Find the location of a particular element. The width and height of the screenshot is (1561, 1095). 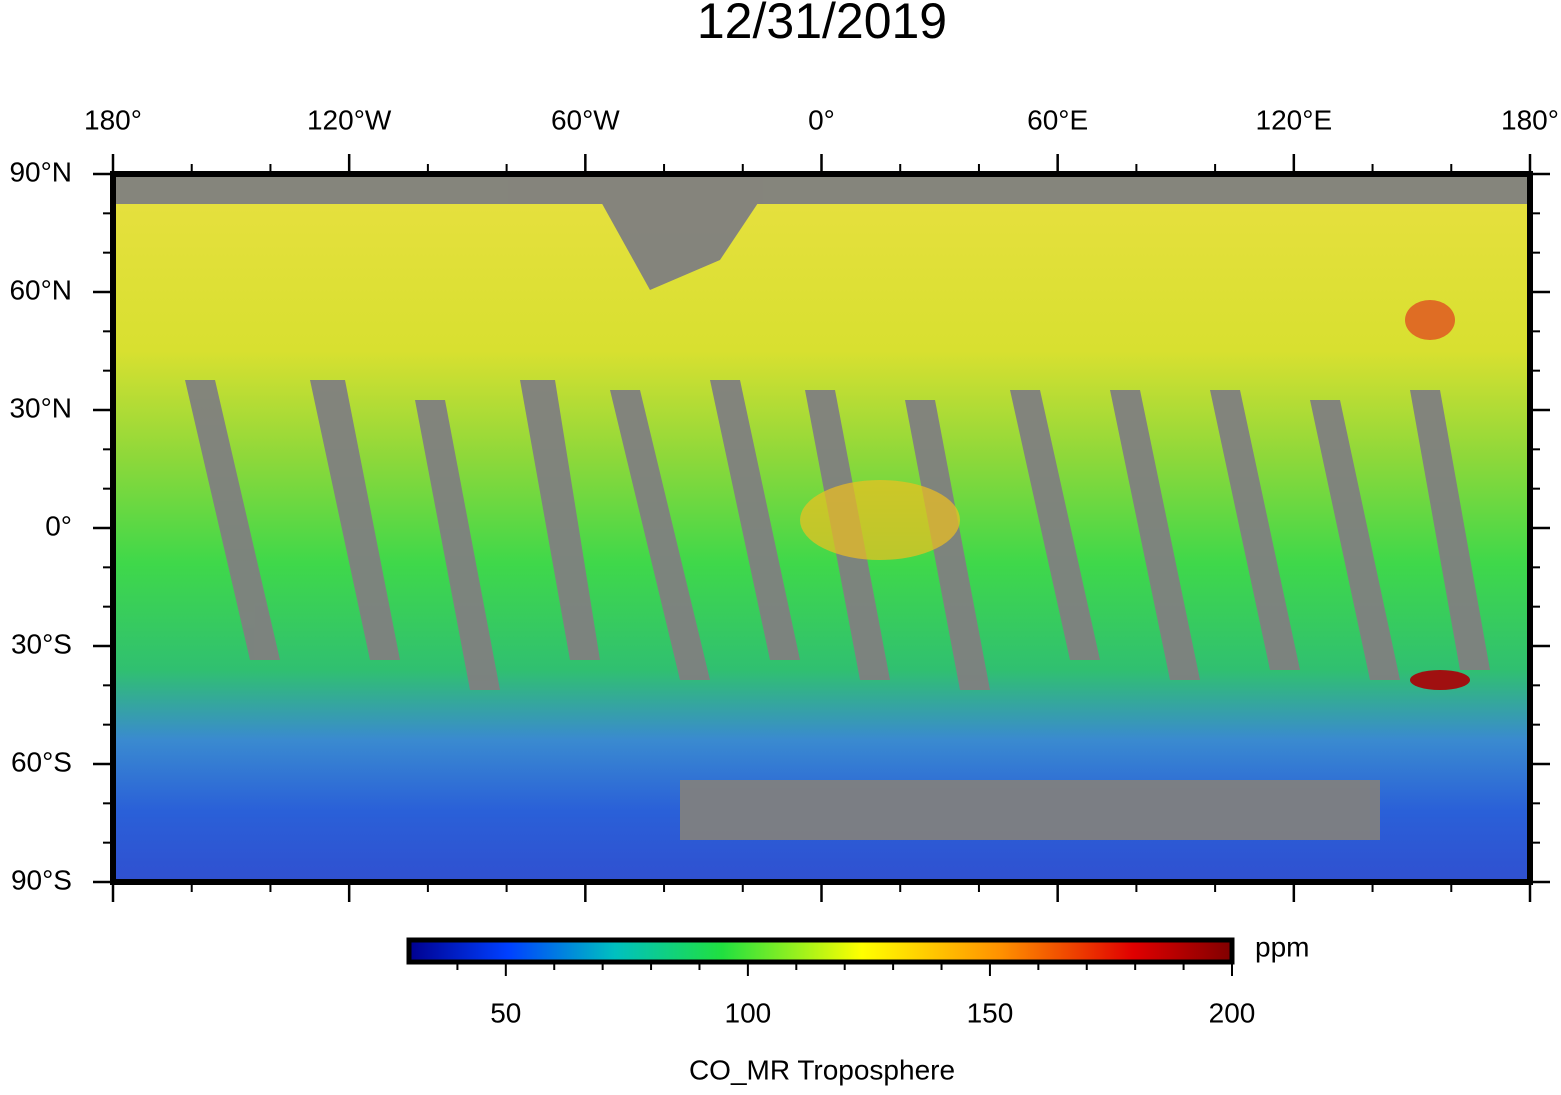

lat-label: 30°N is located at coordinates (40, 407).